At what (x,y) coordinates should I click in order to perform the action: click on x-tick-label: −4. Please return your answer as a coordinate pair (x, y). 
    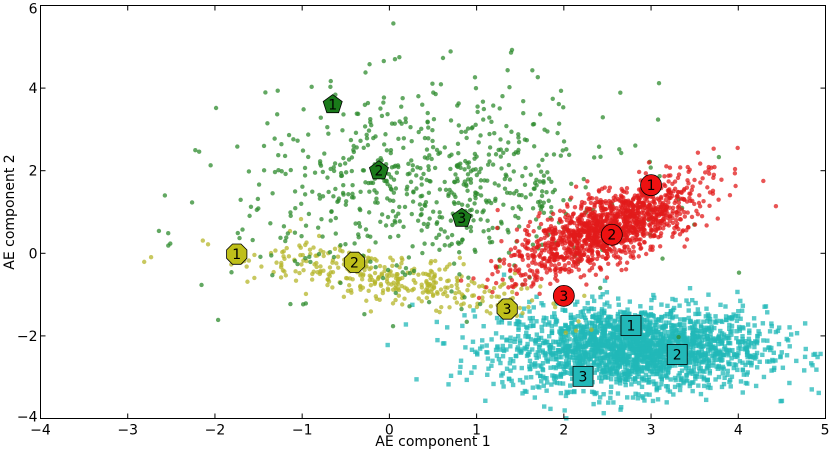
    Looking at the image, I should click on (40, 431).